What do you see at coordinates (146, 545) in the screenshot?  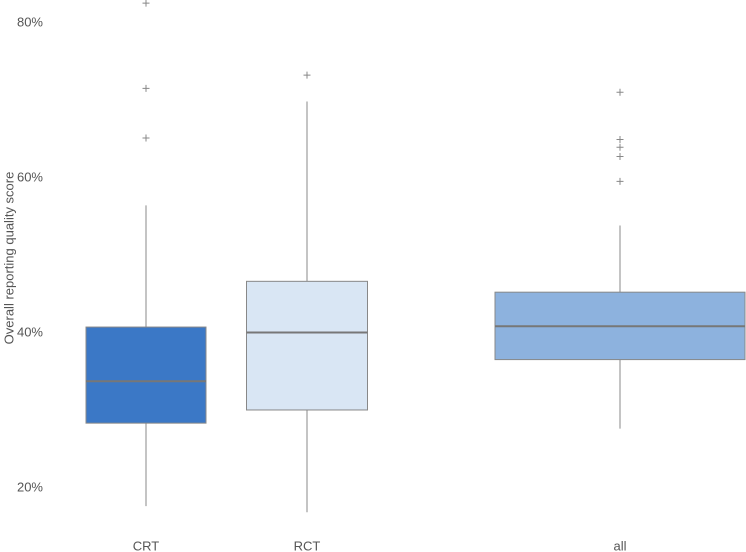 I see `x-tick-label: CRT` at bounding box center [146, 545].